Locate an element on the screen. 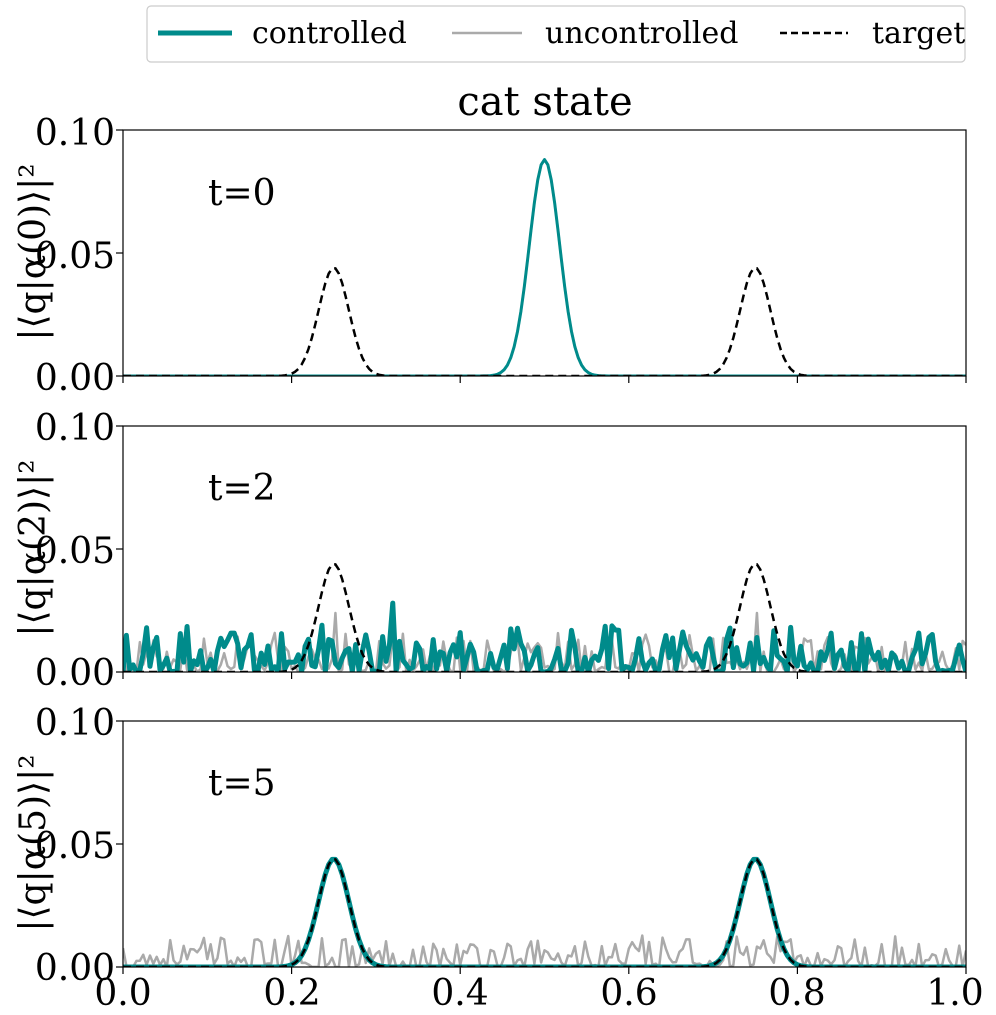 This screenshot has width=996, height=1015. legend-label-target: target is located at coordinates (918, 33).